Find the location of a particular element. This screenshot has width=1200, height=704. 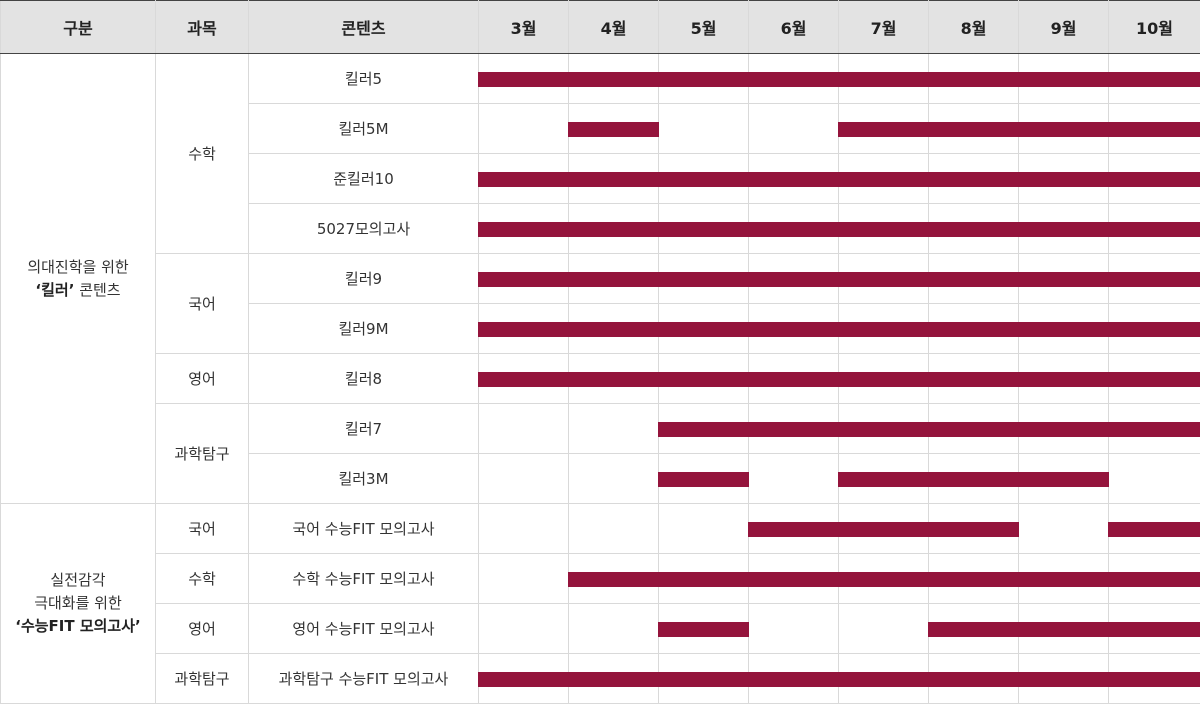

header-month: 7월 is located at coordinates (884, 27).